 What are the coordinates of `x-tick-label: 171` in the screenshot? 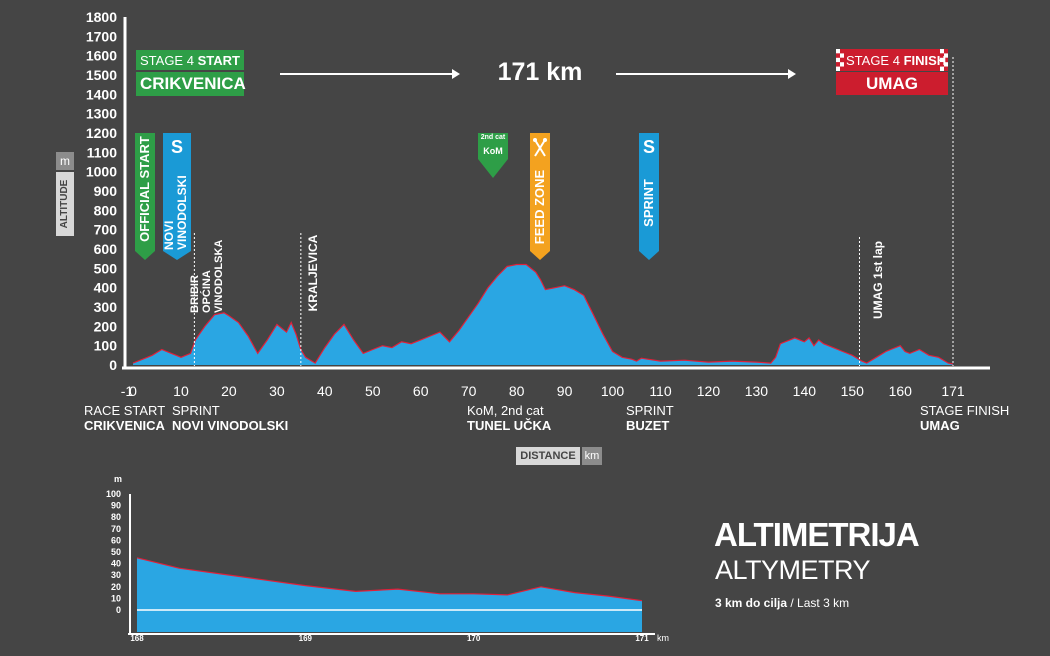 It's located at (953, 391).